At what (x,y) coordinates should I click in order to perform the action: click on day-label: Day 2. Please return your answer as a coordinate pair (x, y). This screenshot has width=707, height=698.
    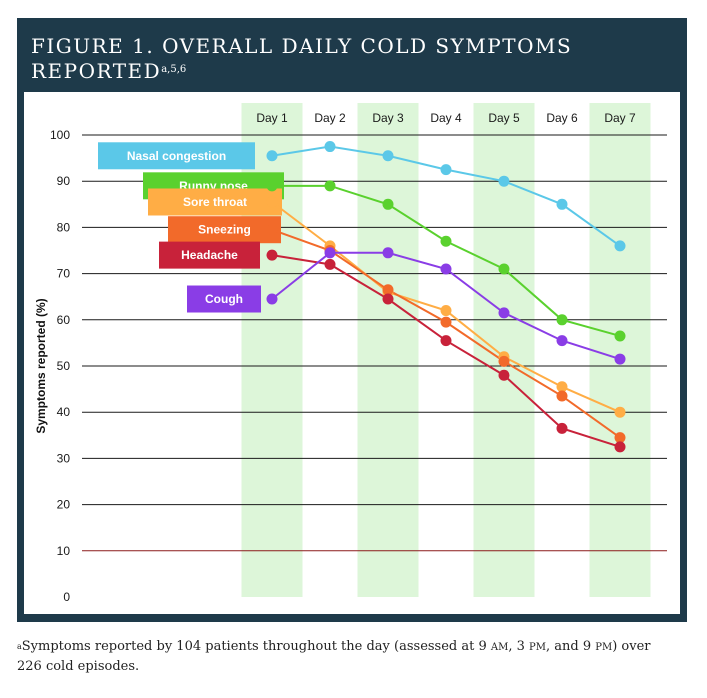
    Looking at the image, I should click on (330, 118).